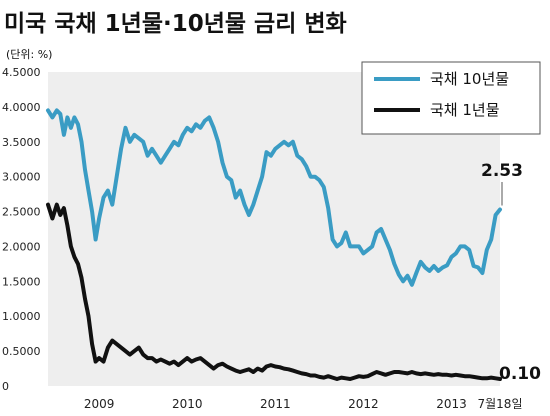  I want to click on legend-label-10y: 국채 10년물, so click(469, 79).